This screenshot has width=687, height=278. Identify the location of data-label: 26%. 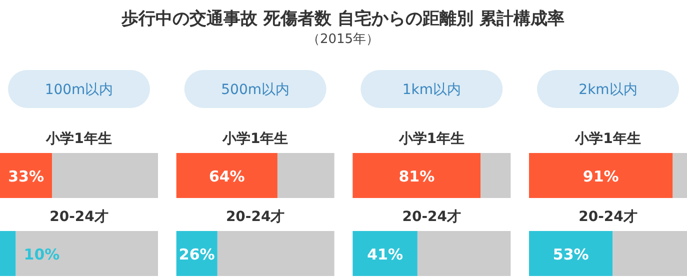
(196, 255).